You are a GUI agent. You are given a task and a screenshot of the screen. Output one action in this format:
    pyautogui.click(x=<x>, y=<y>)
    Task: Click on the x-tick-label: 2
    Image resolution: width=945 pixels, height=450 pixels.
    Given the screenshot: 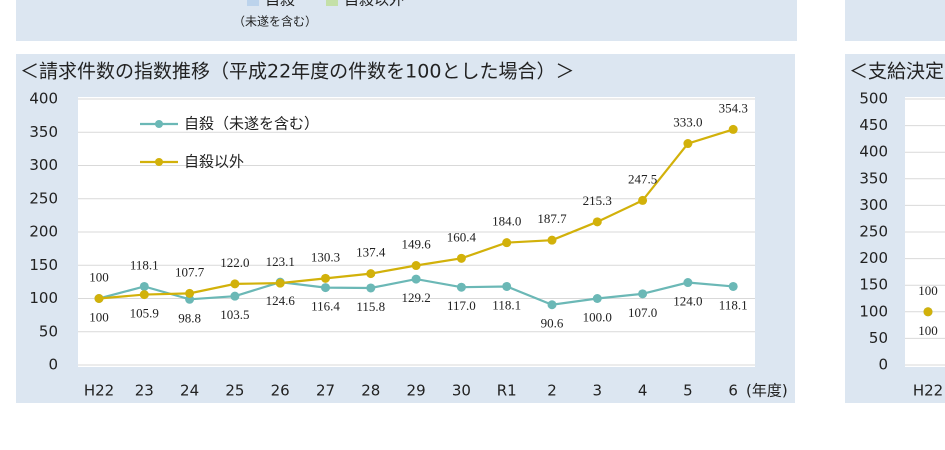 What is the action you would take?
    pyautogui.click(x=552, y=391)
    